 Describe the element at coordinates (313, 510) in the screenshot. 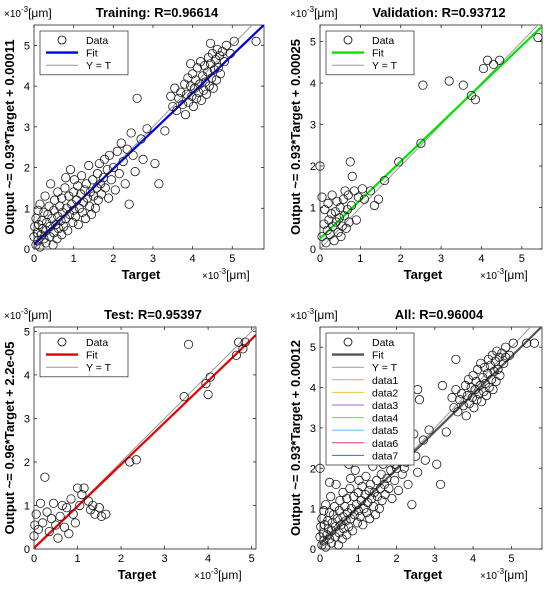

I see `y-tick-label: 1` at that location.